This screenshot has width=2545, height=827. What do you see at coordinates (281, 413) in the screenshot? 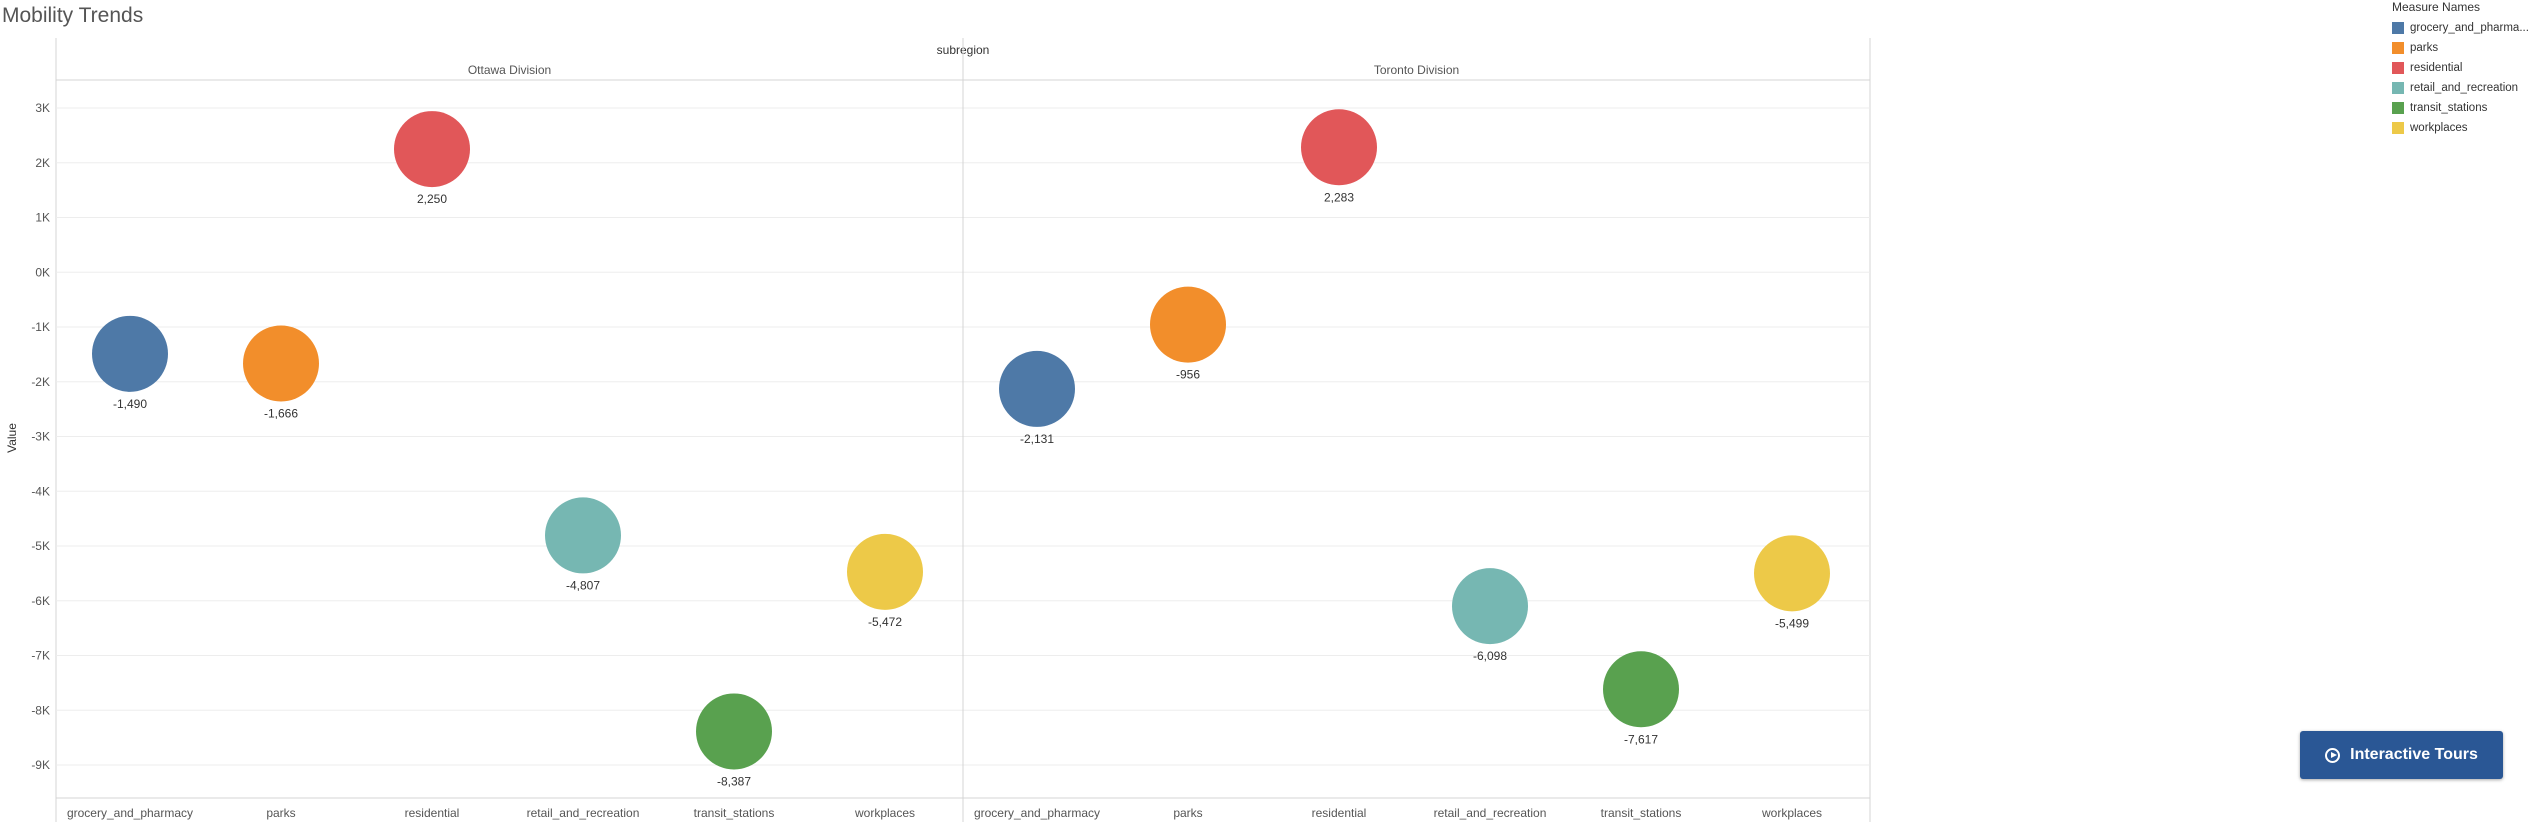
I see `data-label: -1,666` at bounding box center [281, 413].